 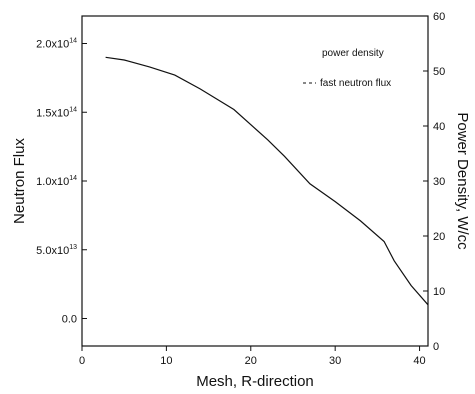 What do you see at coordinates (353, 53) in the screenshot?
I see `legend-label-power-density: power density` at bounding box center [353, 53].